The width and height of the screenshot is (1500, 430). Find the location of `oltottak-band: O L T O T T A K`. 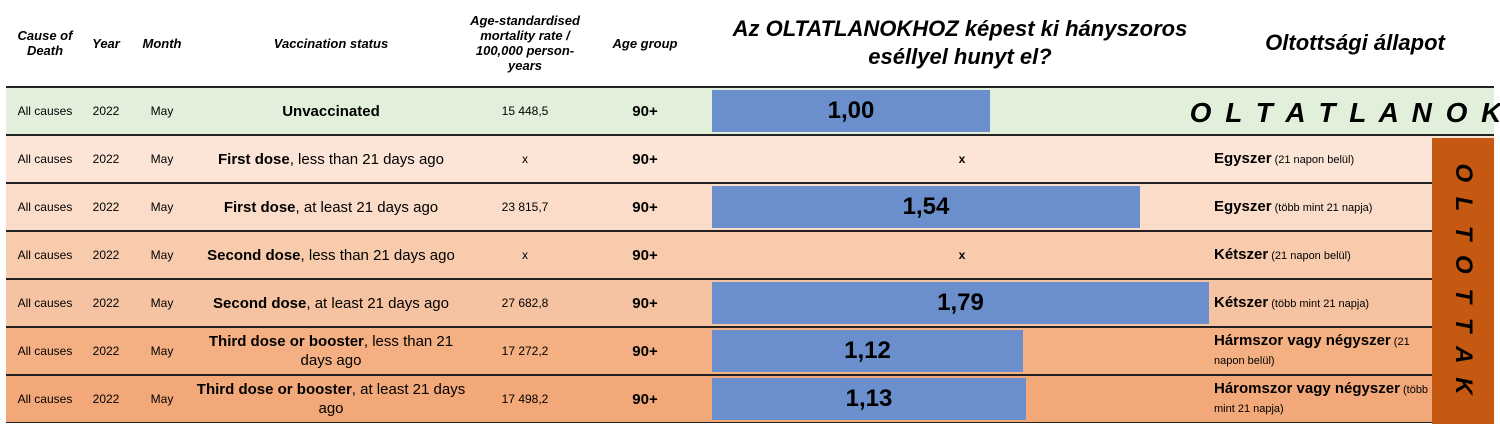

oltottak-band: O L T O T T A K is located at coordinates (1463, 281).